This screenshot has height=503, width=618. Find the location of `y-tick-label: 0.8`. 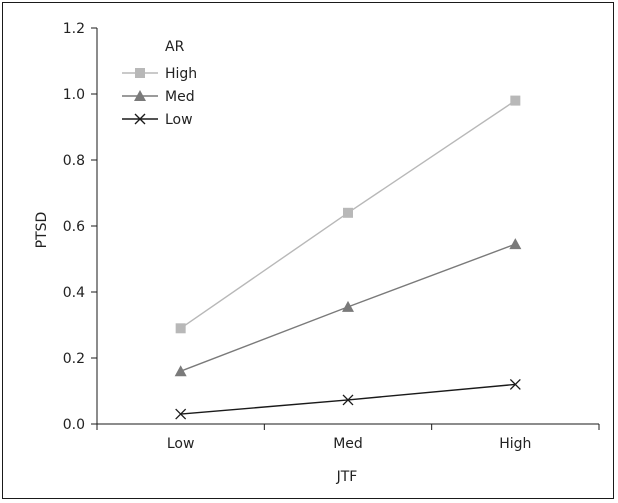

y-tick-label: 0.8 is located at coordinates (74, 161).